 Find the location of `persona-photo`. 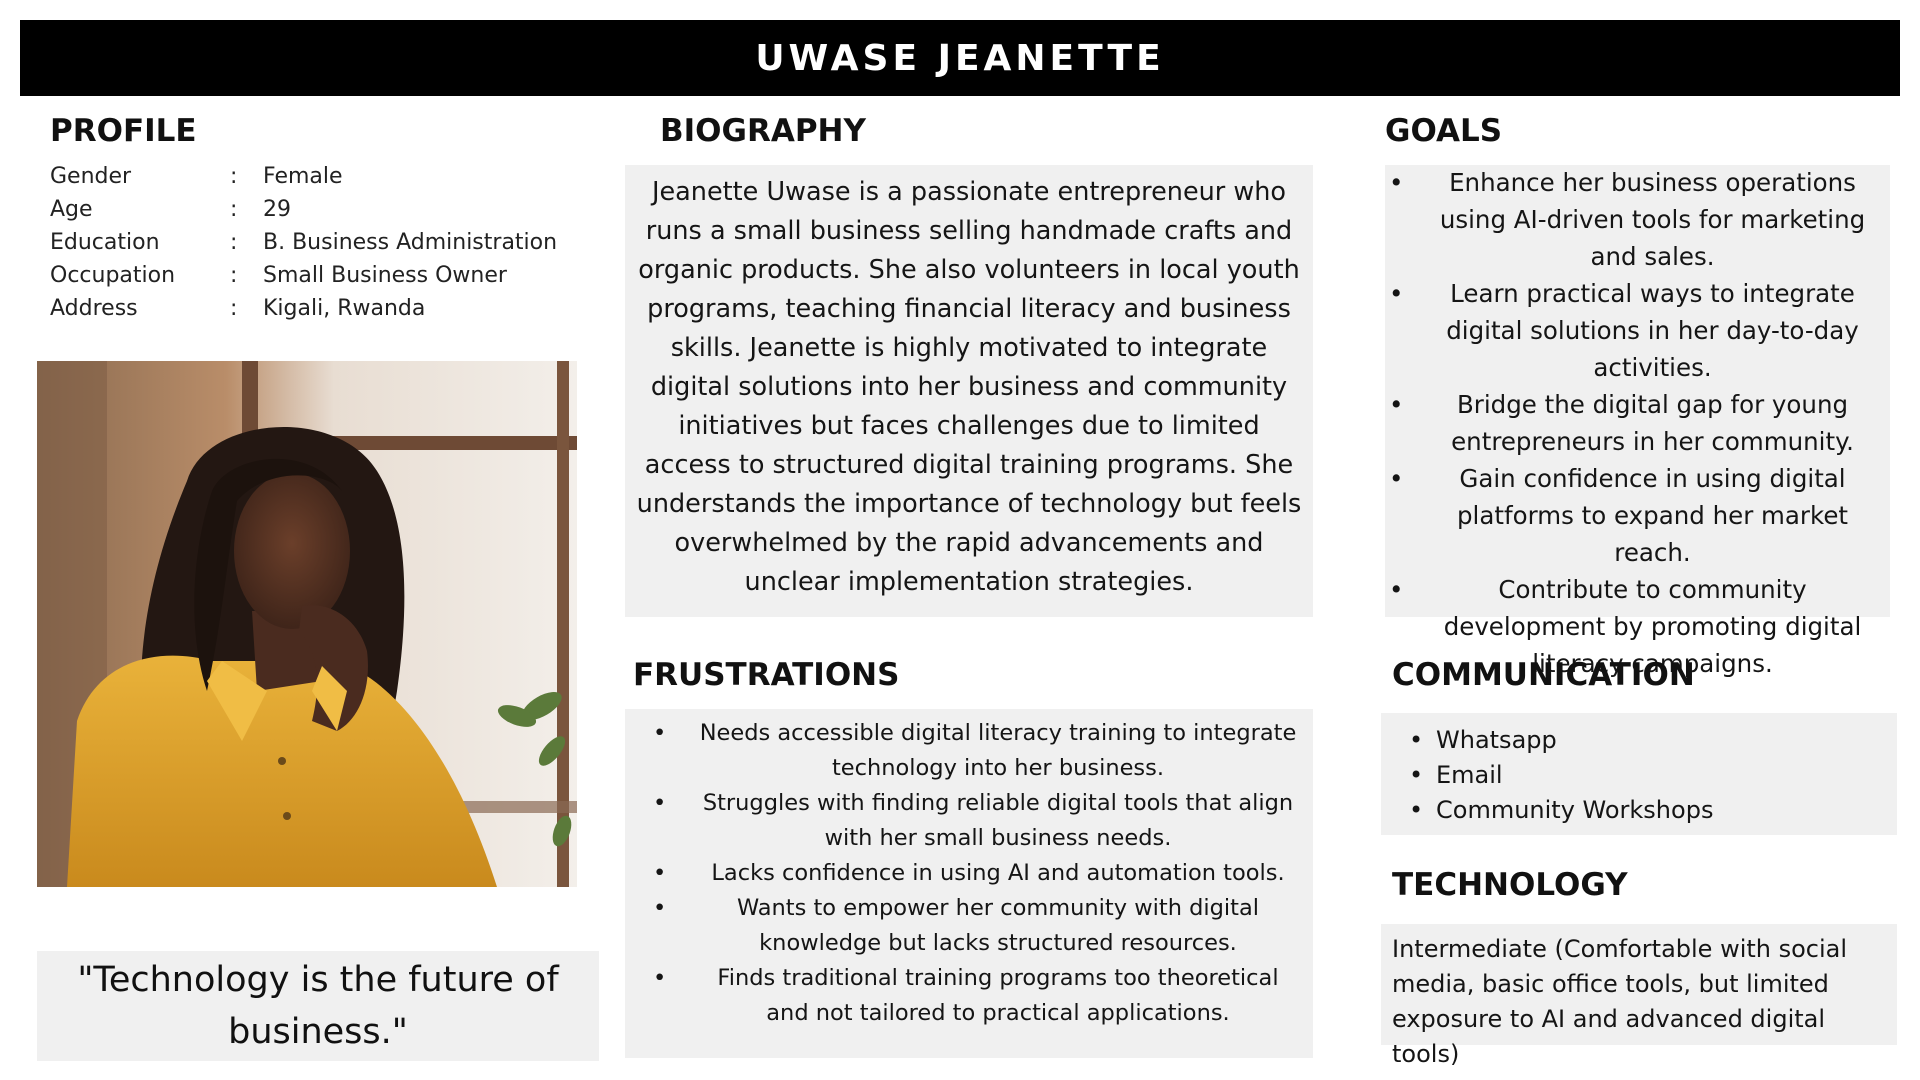

persona-photo is located at coordinates (307, 624).